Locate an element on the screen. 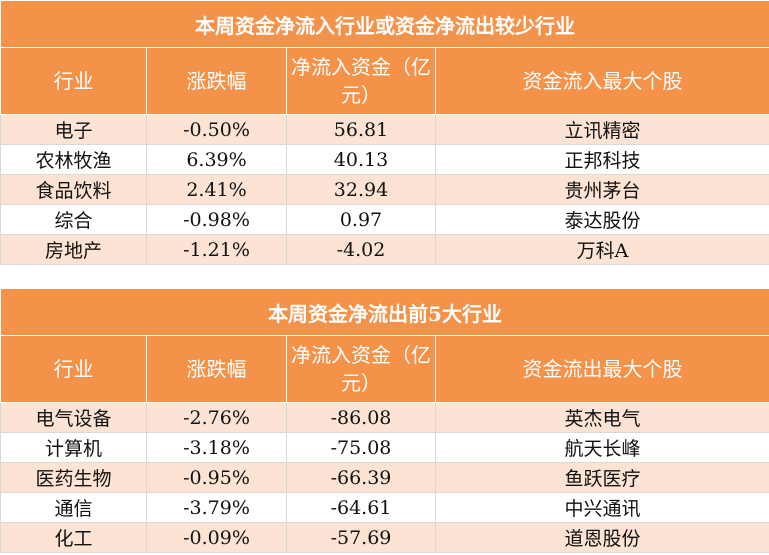 Image resolution: width=769 pixels, height=555 pixels. table-row: 医药生物 -0.95% -66.39 鱼跃医疗 is located at coordinates (384, 477).